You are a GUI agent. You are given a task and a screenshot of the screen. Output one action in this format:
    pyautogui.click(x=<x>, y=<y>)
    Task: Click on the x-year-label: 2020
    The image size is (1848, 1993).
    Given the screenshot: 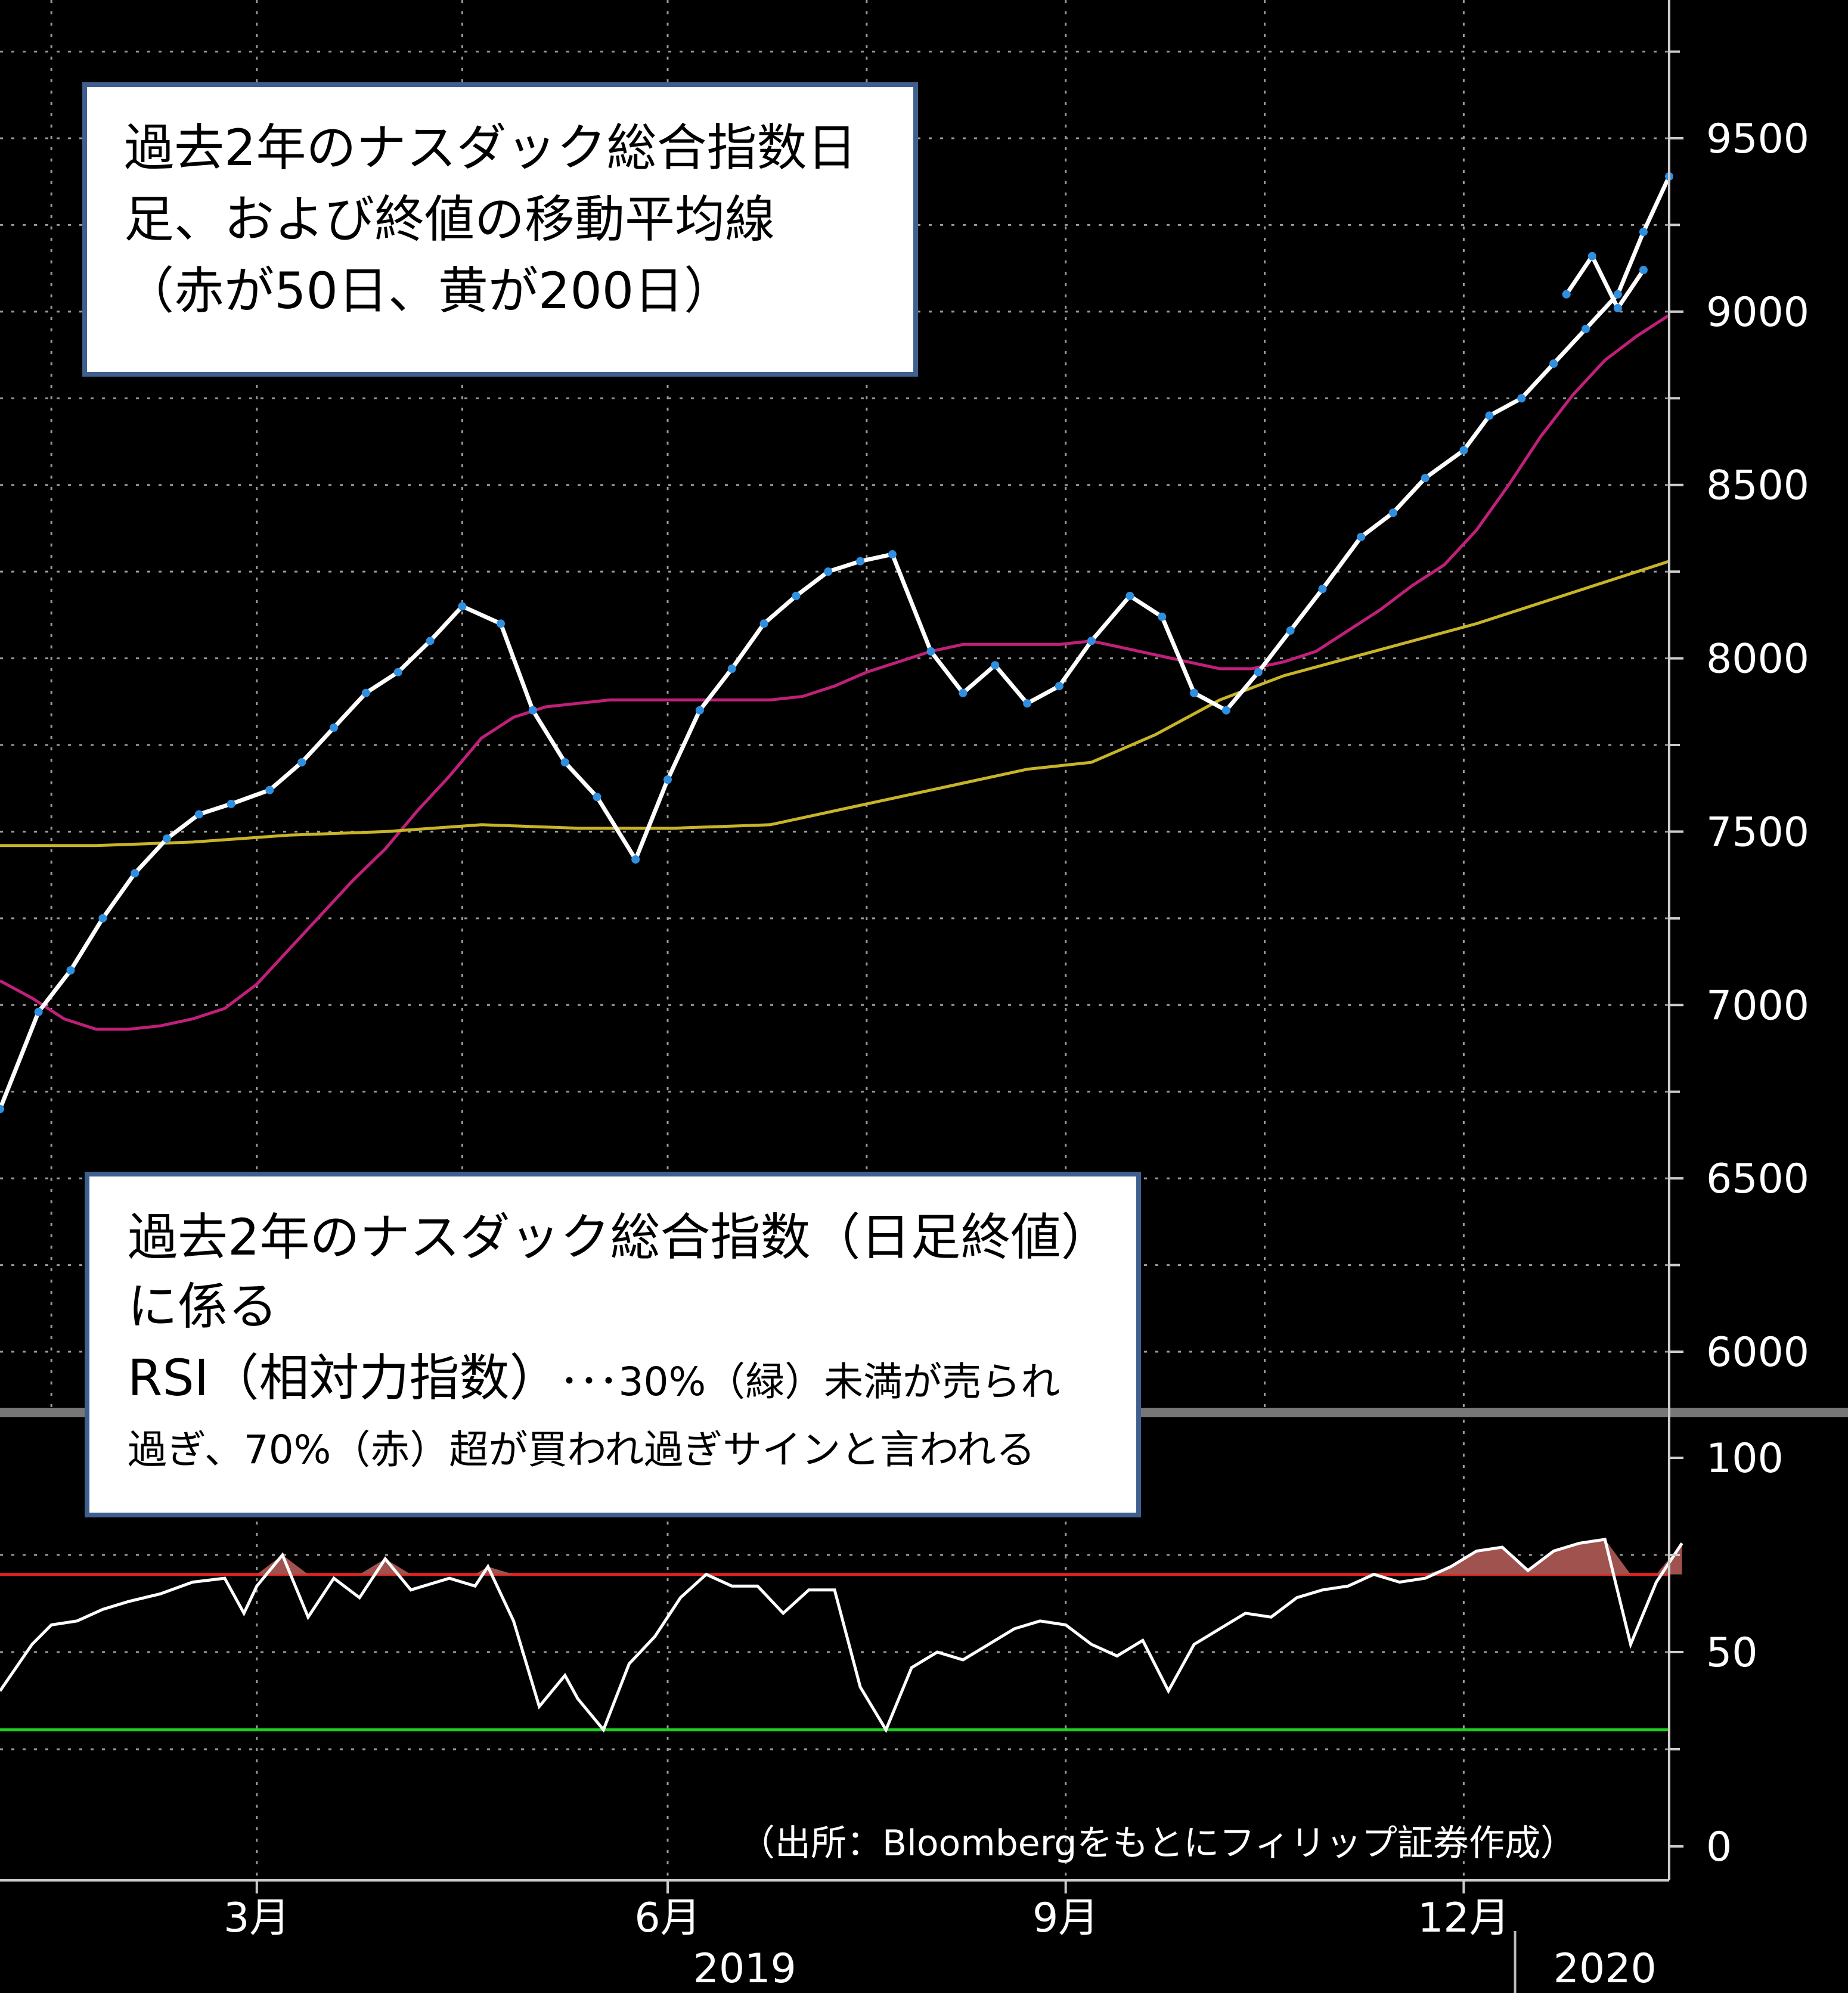 What is the action you would take?
    pyautogui.click(x=1605, y=1968)
    